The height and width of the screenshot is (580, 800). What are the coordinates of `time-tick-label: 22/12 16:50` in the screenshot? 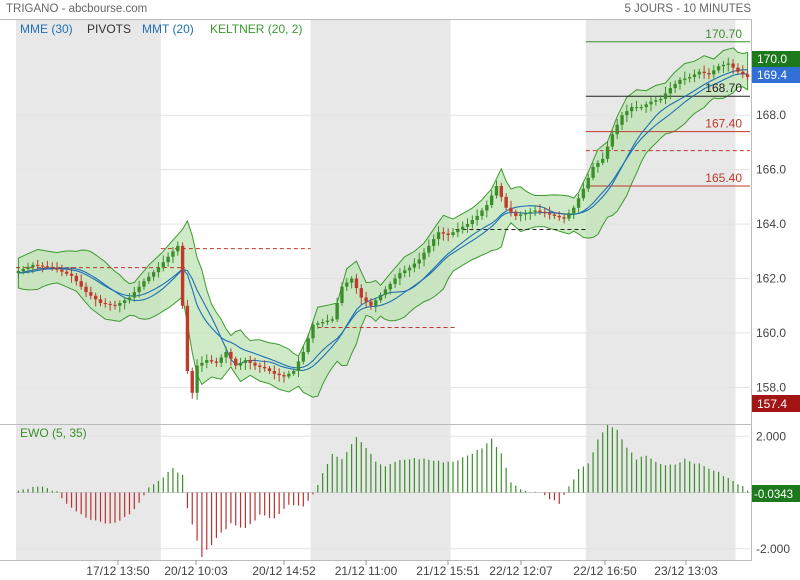 It's located at (605, 571).